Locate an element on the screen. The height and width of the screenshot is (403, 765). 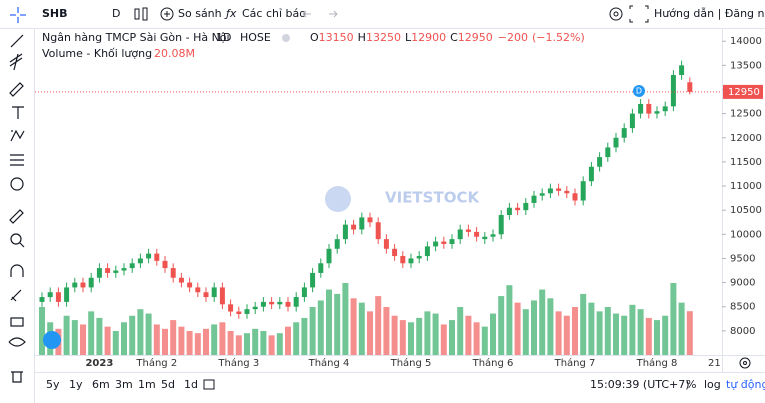
settings-icon is located at coordinates (616, 14).